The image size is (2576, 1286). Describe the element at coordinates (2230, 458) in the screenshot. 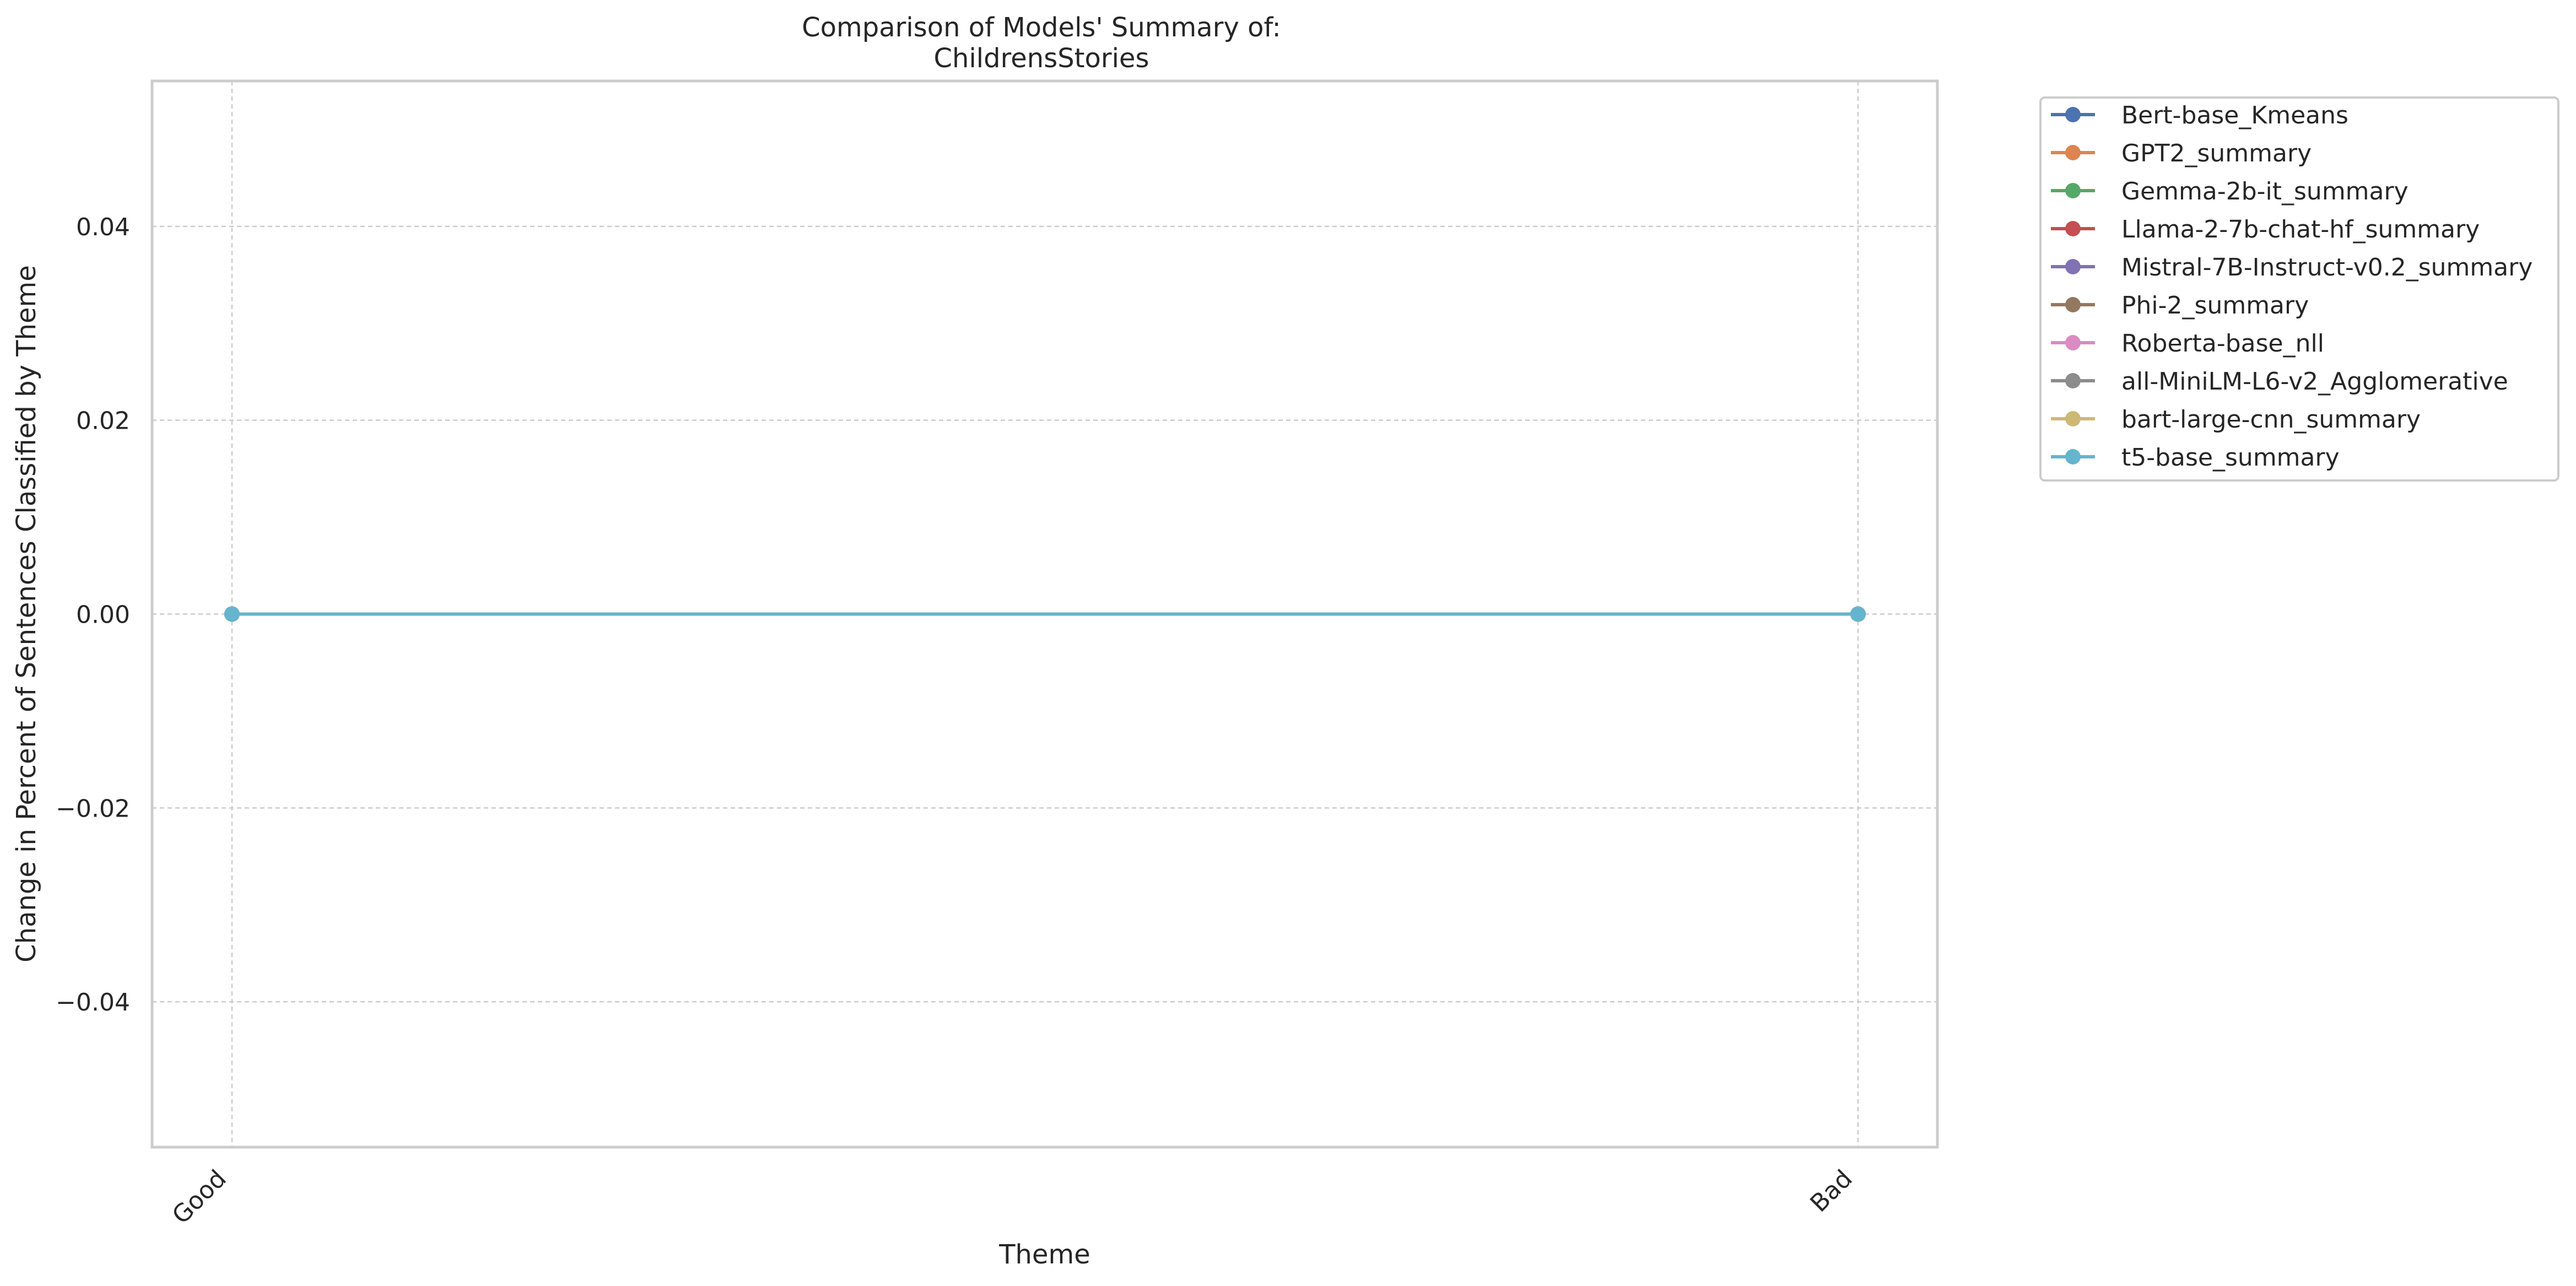

I see `legend-label: t5-base_summary` at that location.